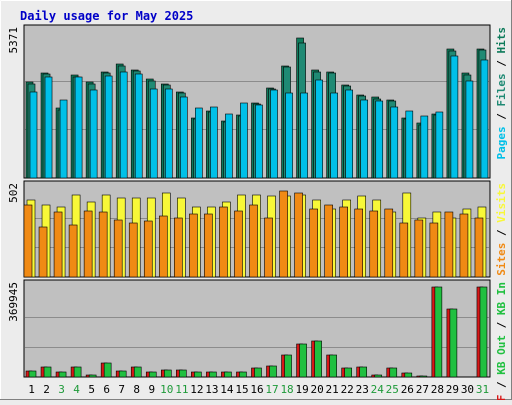 The height and width of the screenshot is (405, 512). What do you see at coordinates (332, 389) in the screenshot?
I see `x-tick-label-day-21: 21` at bounding box center [332, 389].